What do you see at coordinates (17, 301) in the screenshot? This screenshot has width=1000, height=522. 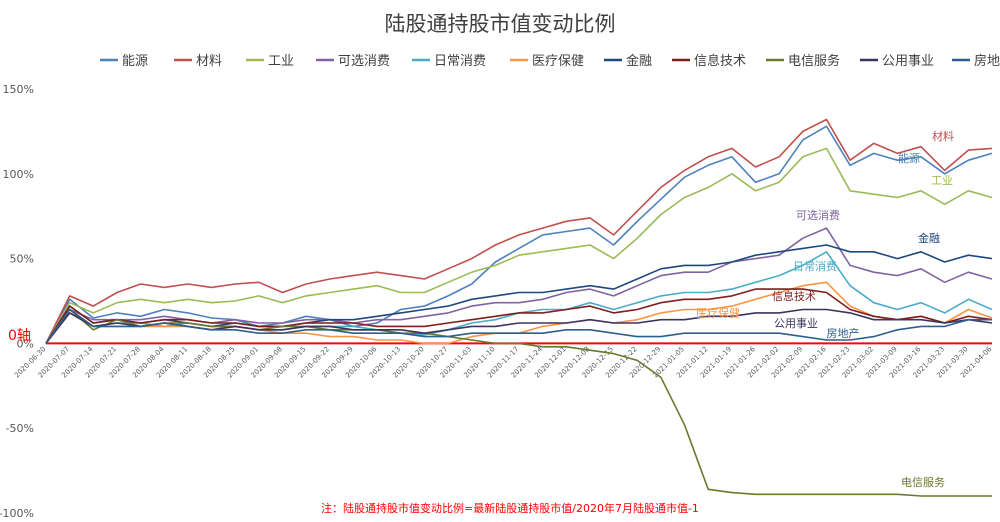 I see `y-axis: 150% 100% 50% 0% -50% -100%` at bounding box center [17, 301].